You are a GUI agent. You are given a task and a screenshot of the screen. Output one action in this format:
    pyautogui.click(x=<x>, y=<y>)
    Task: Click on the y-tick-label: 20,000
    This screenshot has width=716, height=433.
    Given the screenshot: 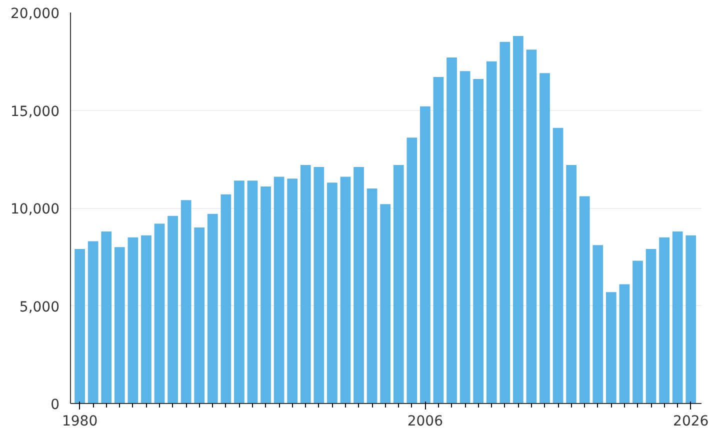 What is the action you would take?
    pyautogui.click(x=35, y=14)
    